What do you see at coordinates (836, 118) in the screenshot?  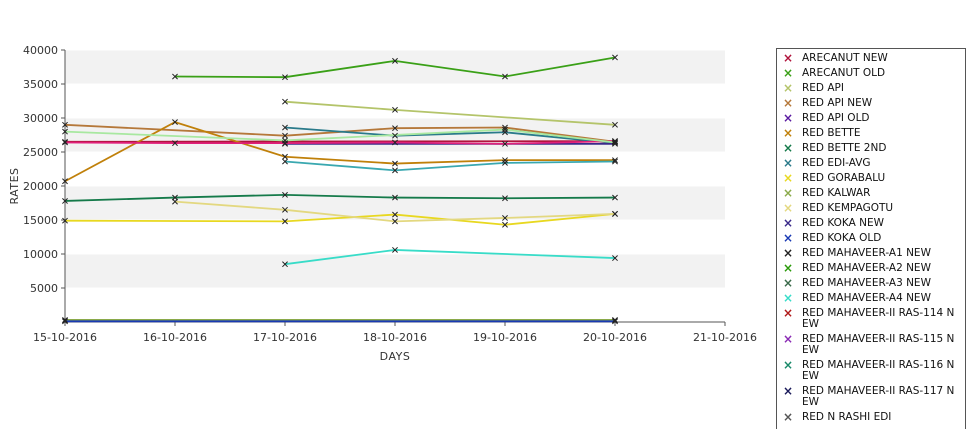 I see `legend-label: RED API OLD` at bounding box center [836, 118].